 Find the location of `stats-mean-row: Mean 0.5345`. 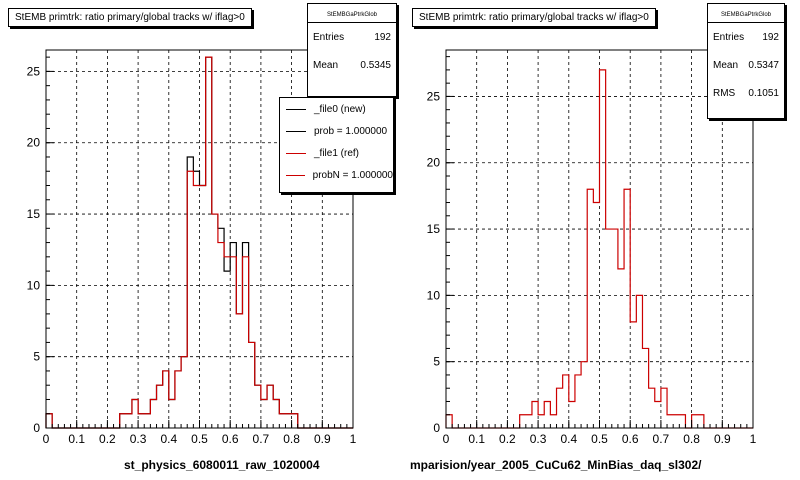

stats-mean-row: Mean 0.5345 is located at coordinates (352, 65).